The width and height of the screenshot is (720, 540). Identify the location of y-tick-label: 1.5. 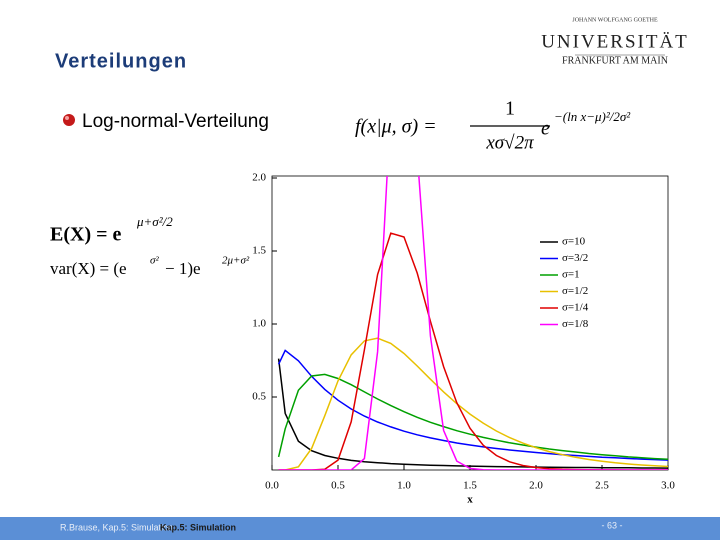
(259, 251).